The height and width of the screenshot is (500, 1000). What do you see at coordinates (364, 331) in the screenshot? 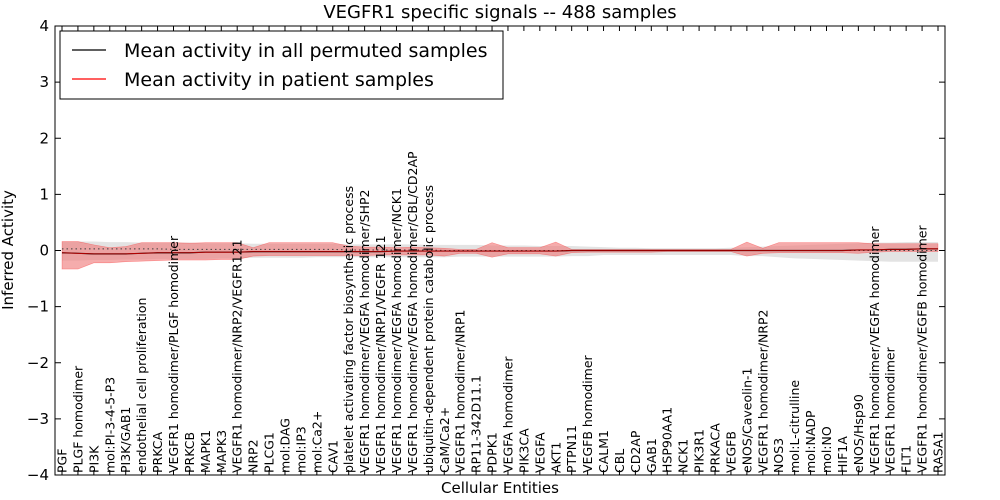
I see `x-tick-label: VEGFR1 homodimer/VEGFA homodimer/SHP2` at bounding box center [364, 331].